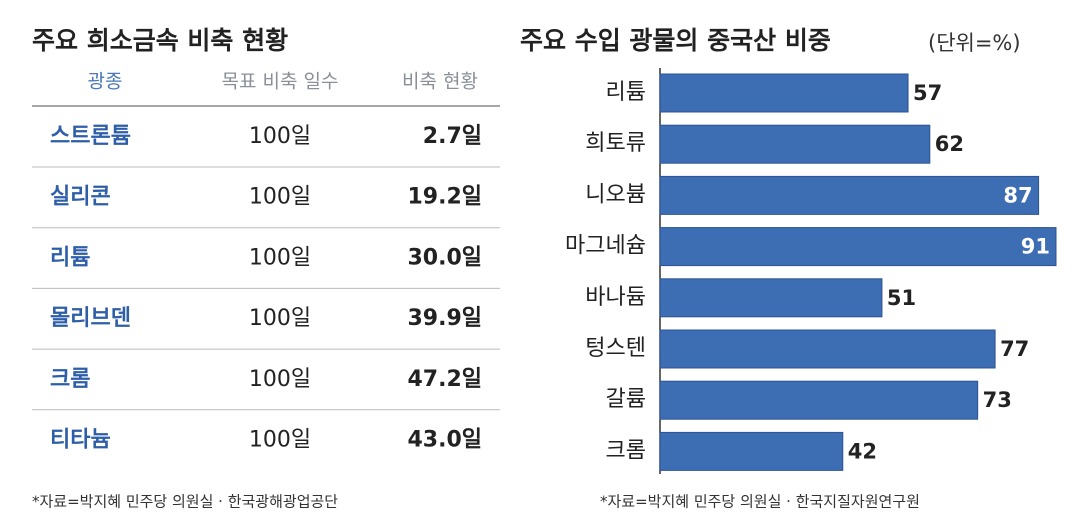 This screenshot has width=1078, height=532. I want to click on value-label: 91, so click(1035, 247).